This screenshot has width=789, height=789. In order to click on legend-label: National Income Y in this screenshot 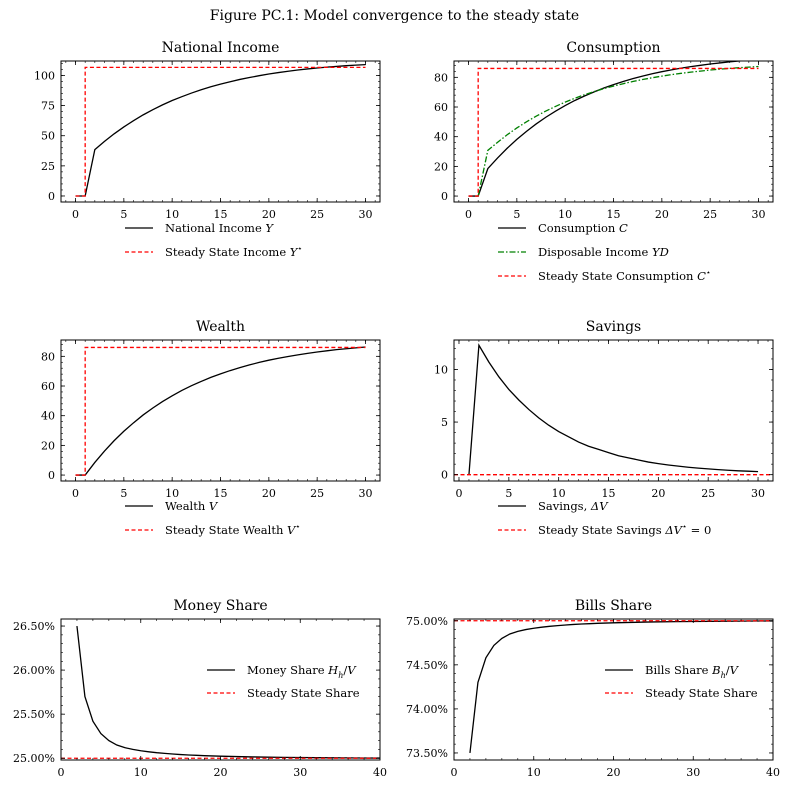, I will do `click(219, 228)`.